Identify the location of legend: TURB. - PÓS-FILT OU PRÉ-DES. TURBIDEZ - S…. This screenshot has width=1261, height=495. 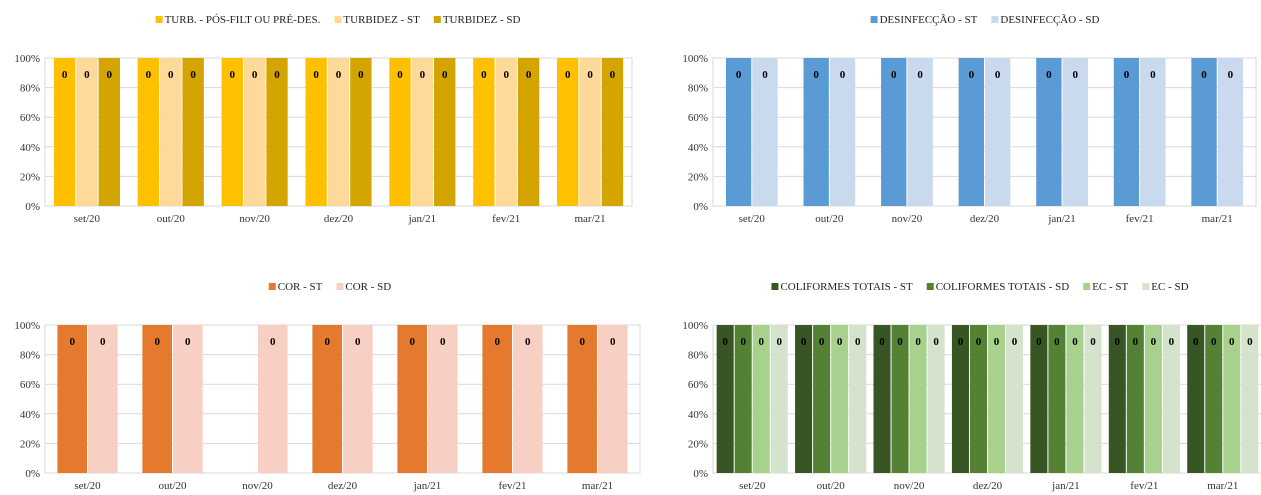
(338, 20).